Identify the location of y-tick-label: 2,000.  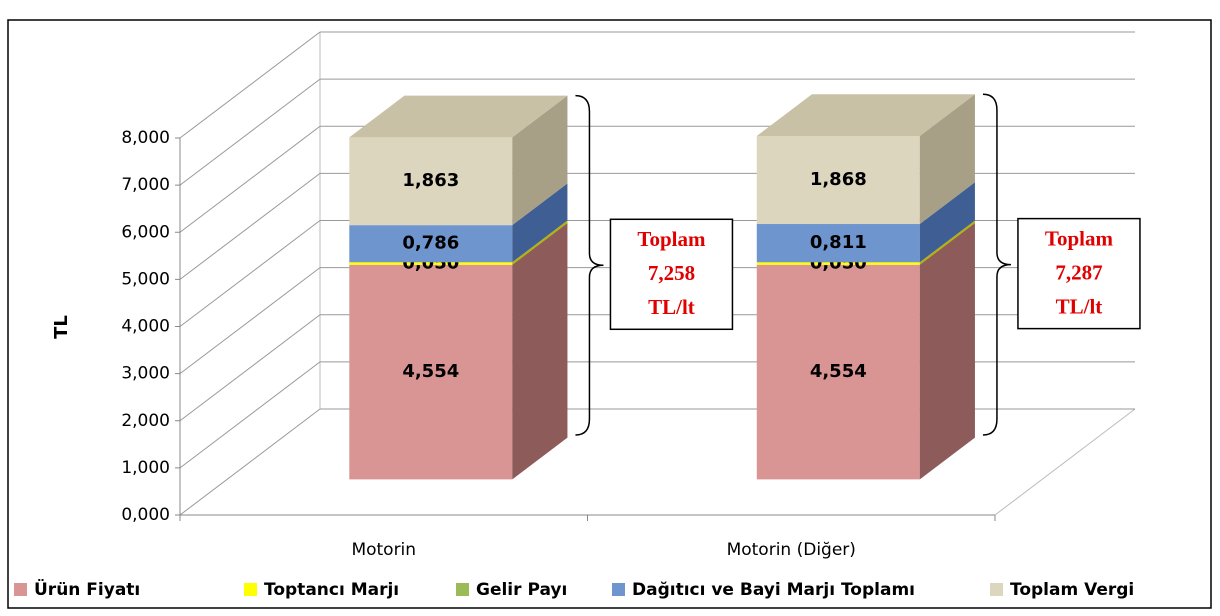
(145, 421).